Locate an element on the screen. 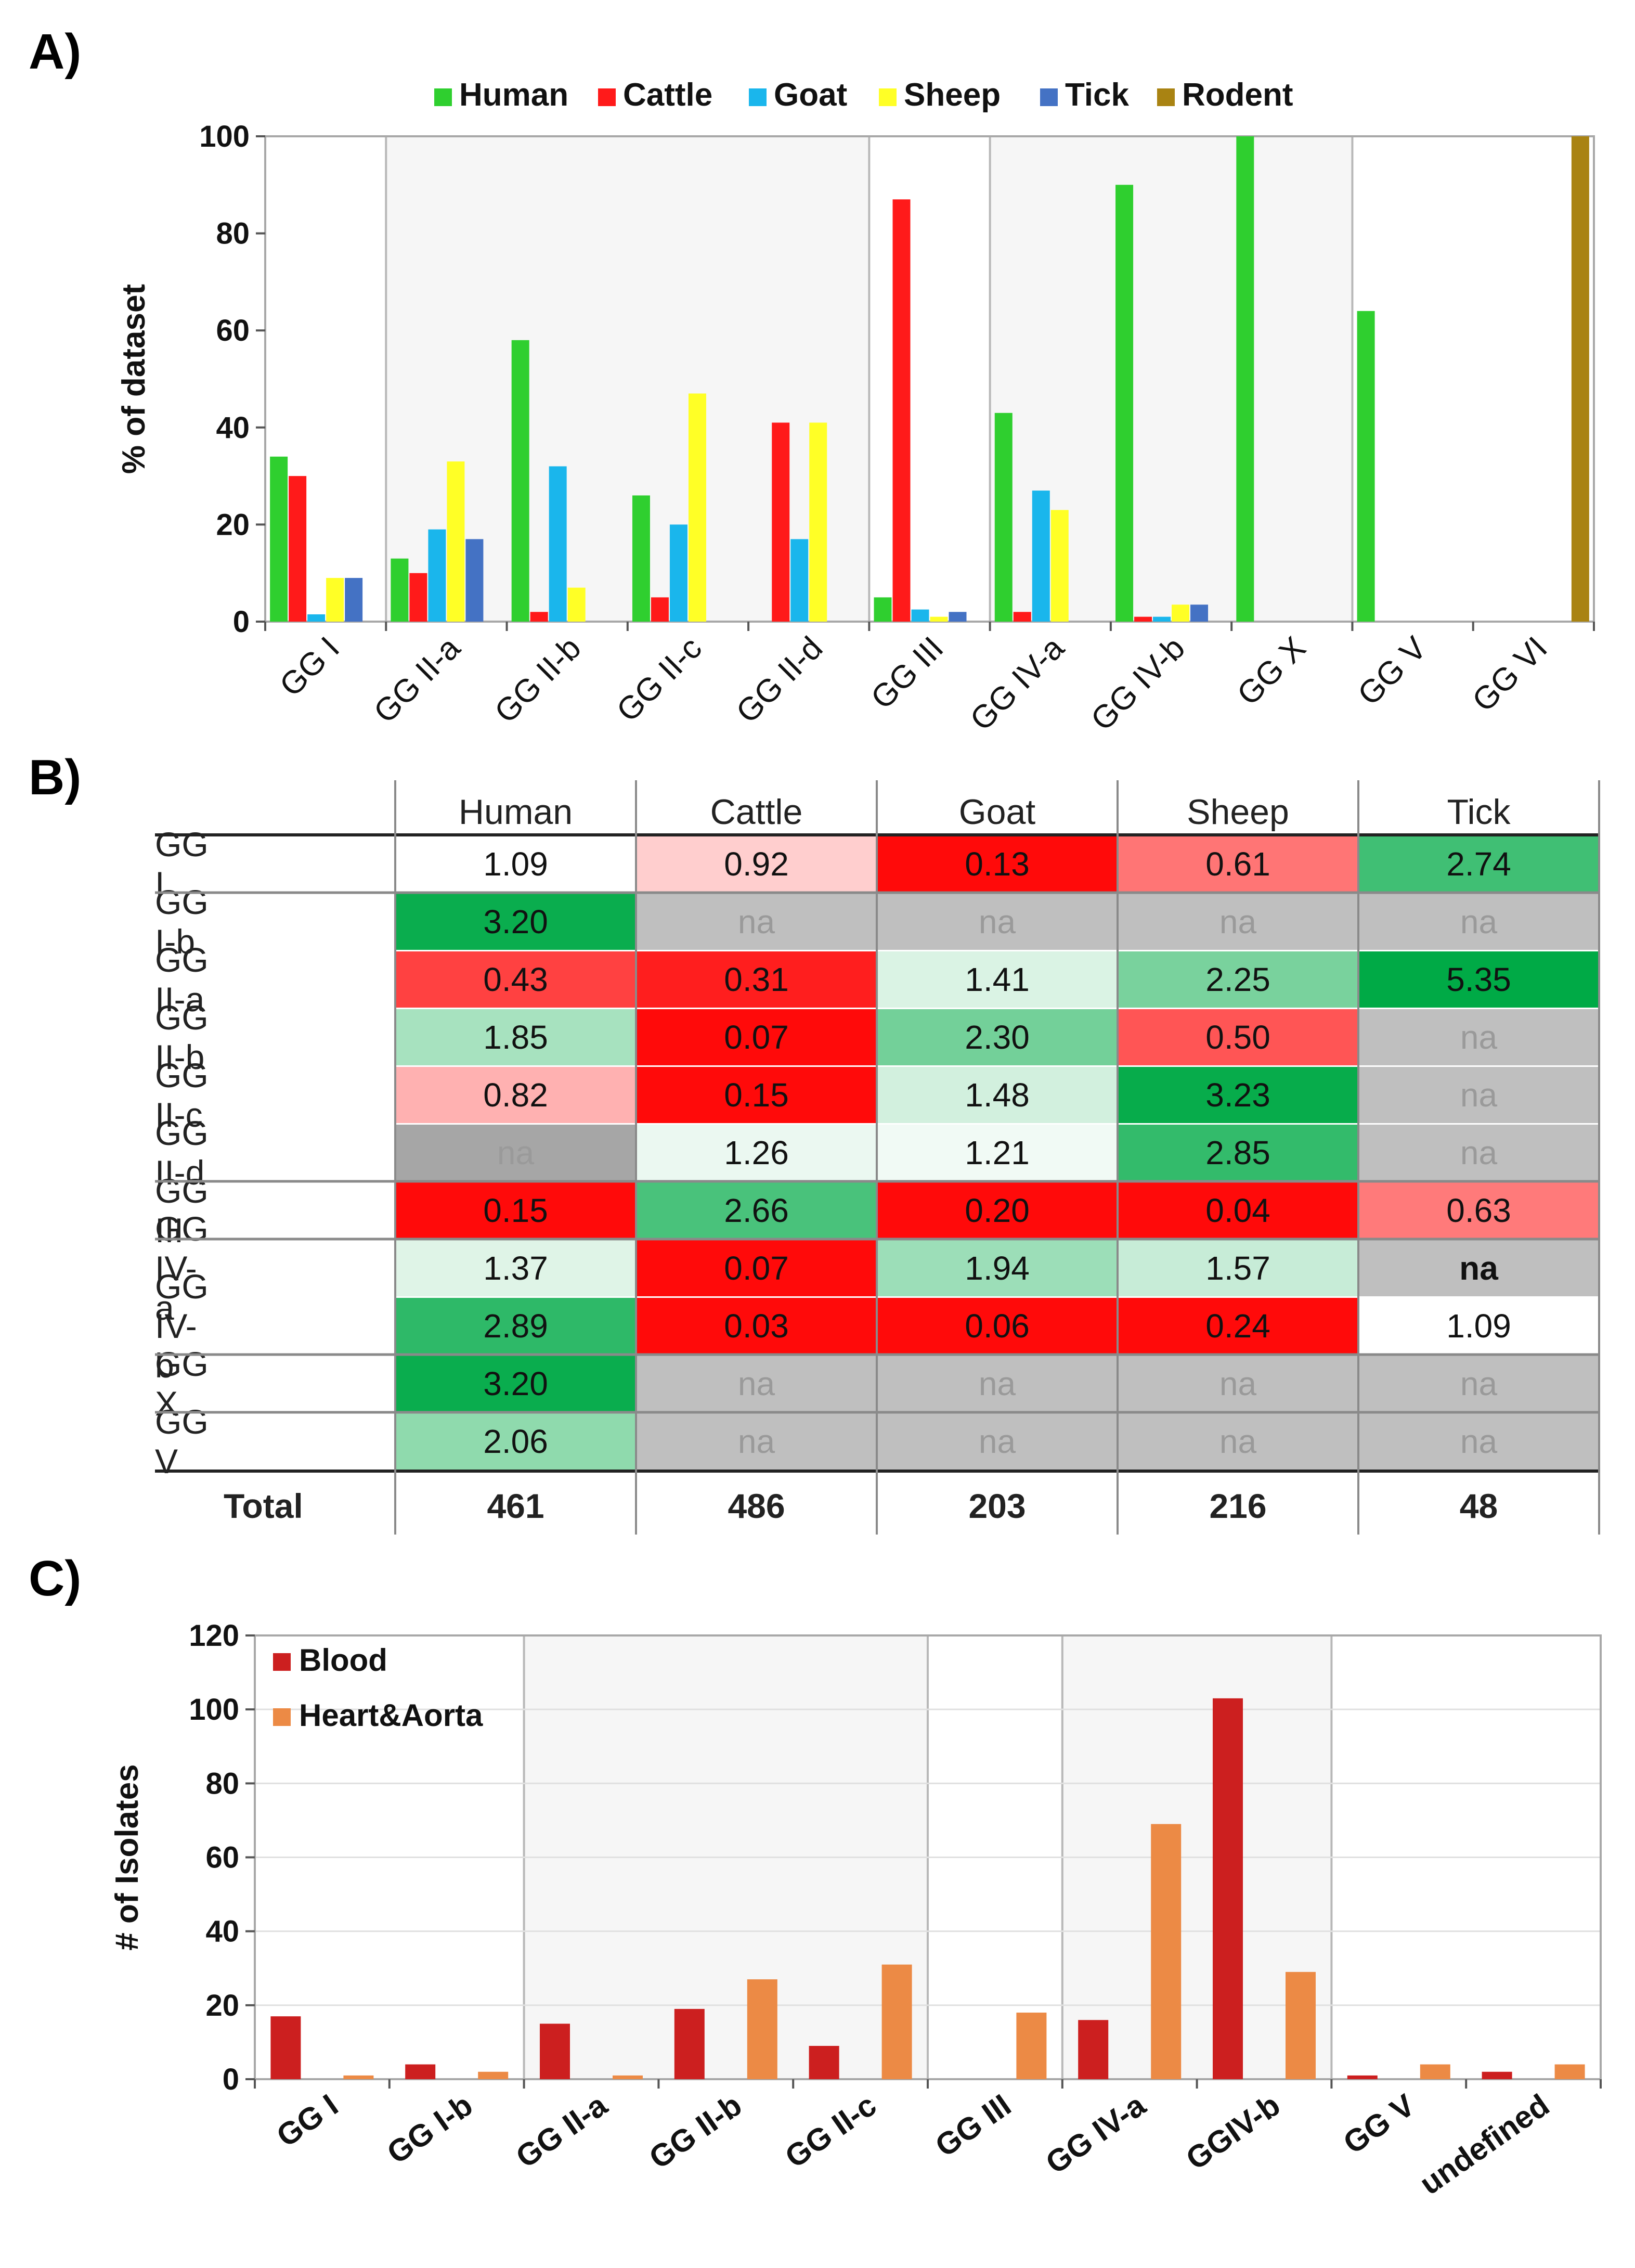  bar-rodent-gg-vi is located at coordinates (1580, 379).